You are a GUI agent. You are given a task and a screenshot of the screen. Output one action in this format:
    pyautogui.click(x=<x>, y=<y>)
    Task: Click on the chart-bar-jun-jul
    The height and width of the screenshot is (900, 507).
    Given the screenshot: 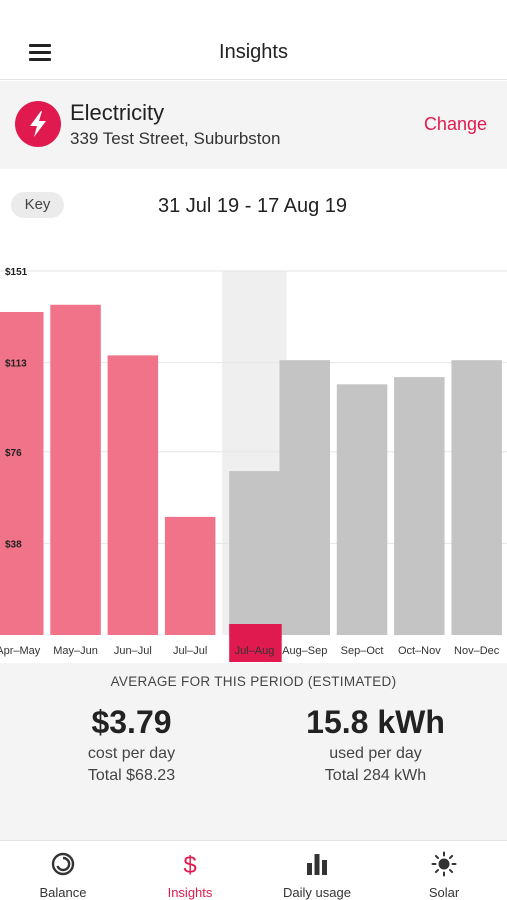 What is the action you would take?
    pyautogui.click(x=133, y=495)
    